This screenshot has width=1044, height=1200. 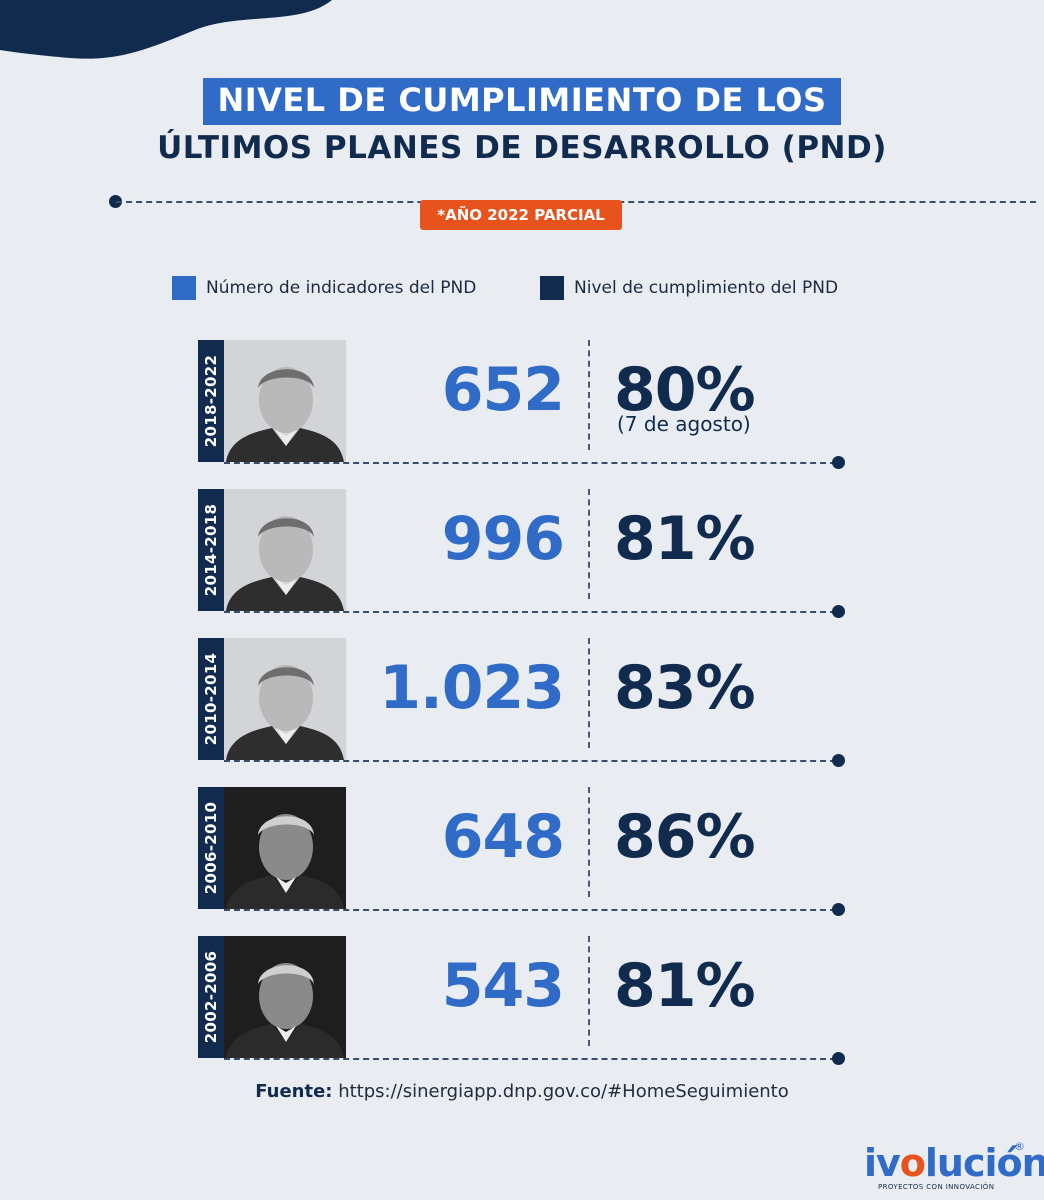 What do you see at coordinates (552, 288) in the screenshot?
I see `legend-swatch-compliance` at bounding box center [552, 288].